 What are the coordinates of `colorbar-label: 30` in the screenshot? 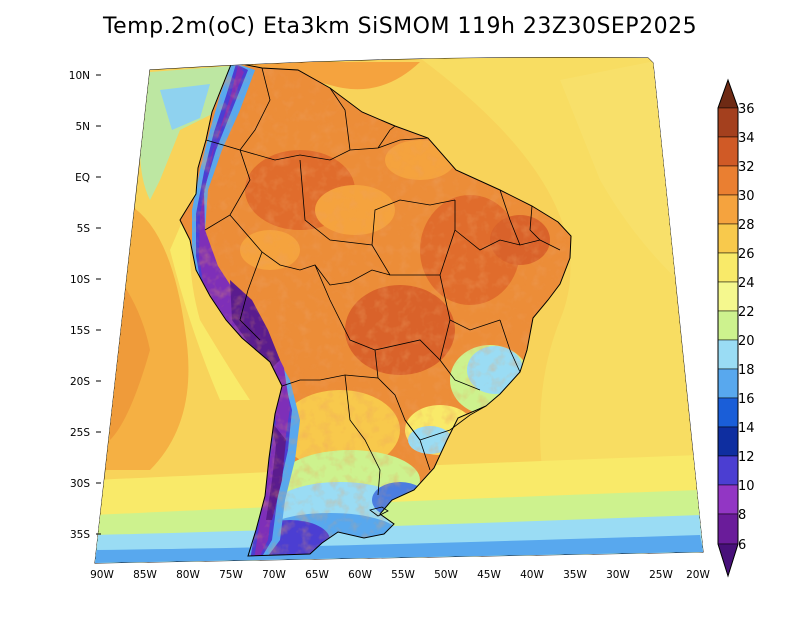 It's located at (746, 196).